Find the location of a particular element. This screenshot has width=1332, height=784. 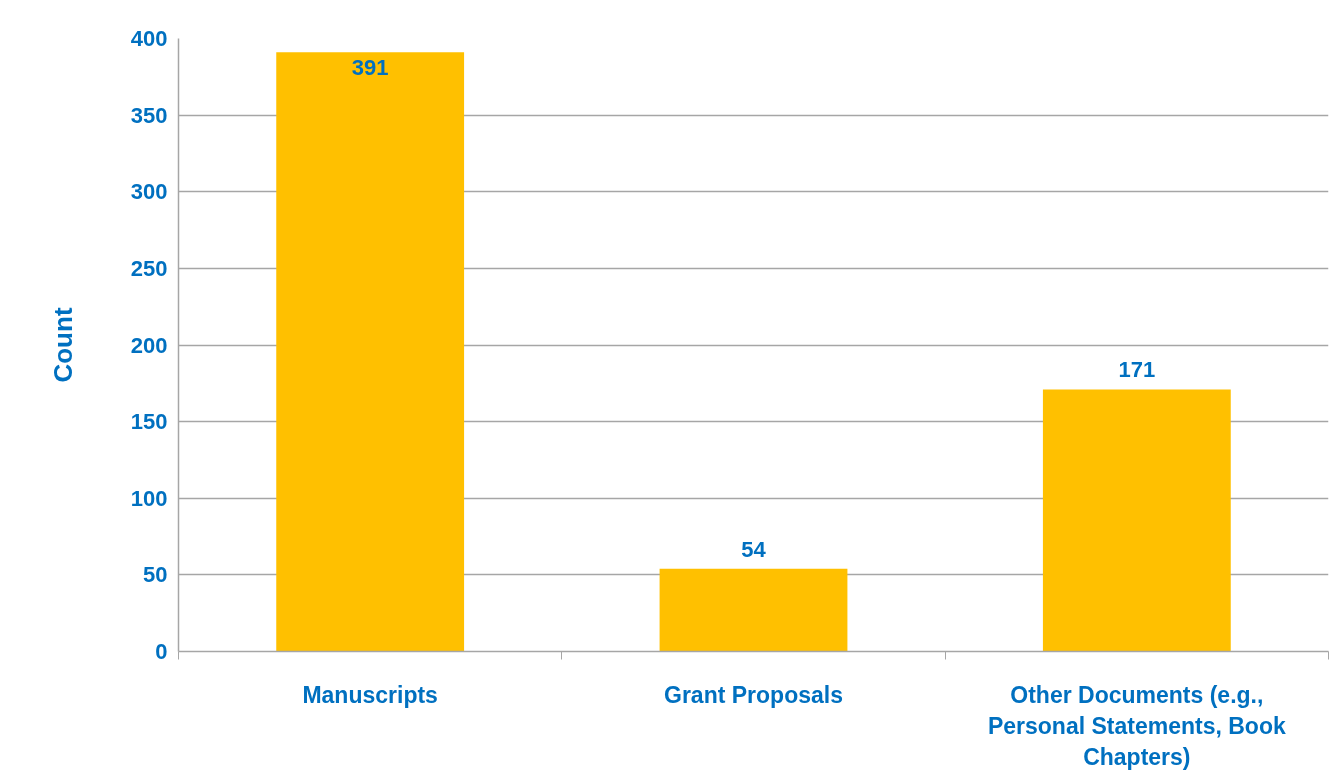

data-label: 391 is located at coordinates (370, 68).